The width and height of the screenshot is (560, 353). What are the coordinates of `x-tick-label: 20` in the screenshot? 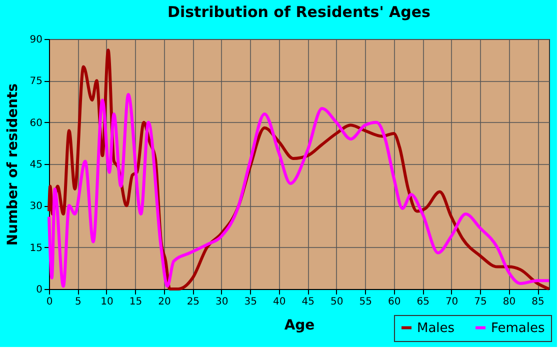 It's located at (164, 302).